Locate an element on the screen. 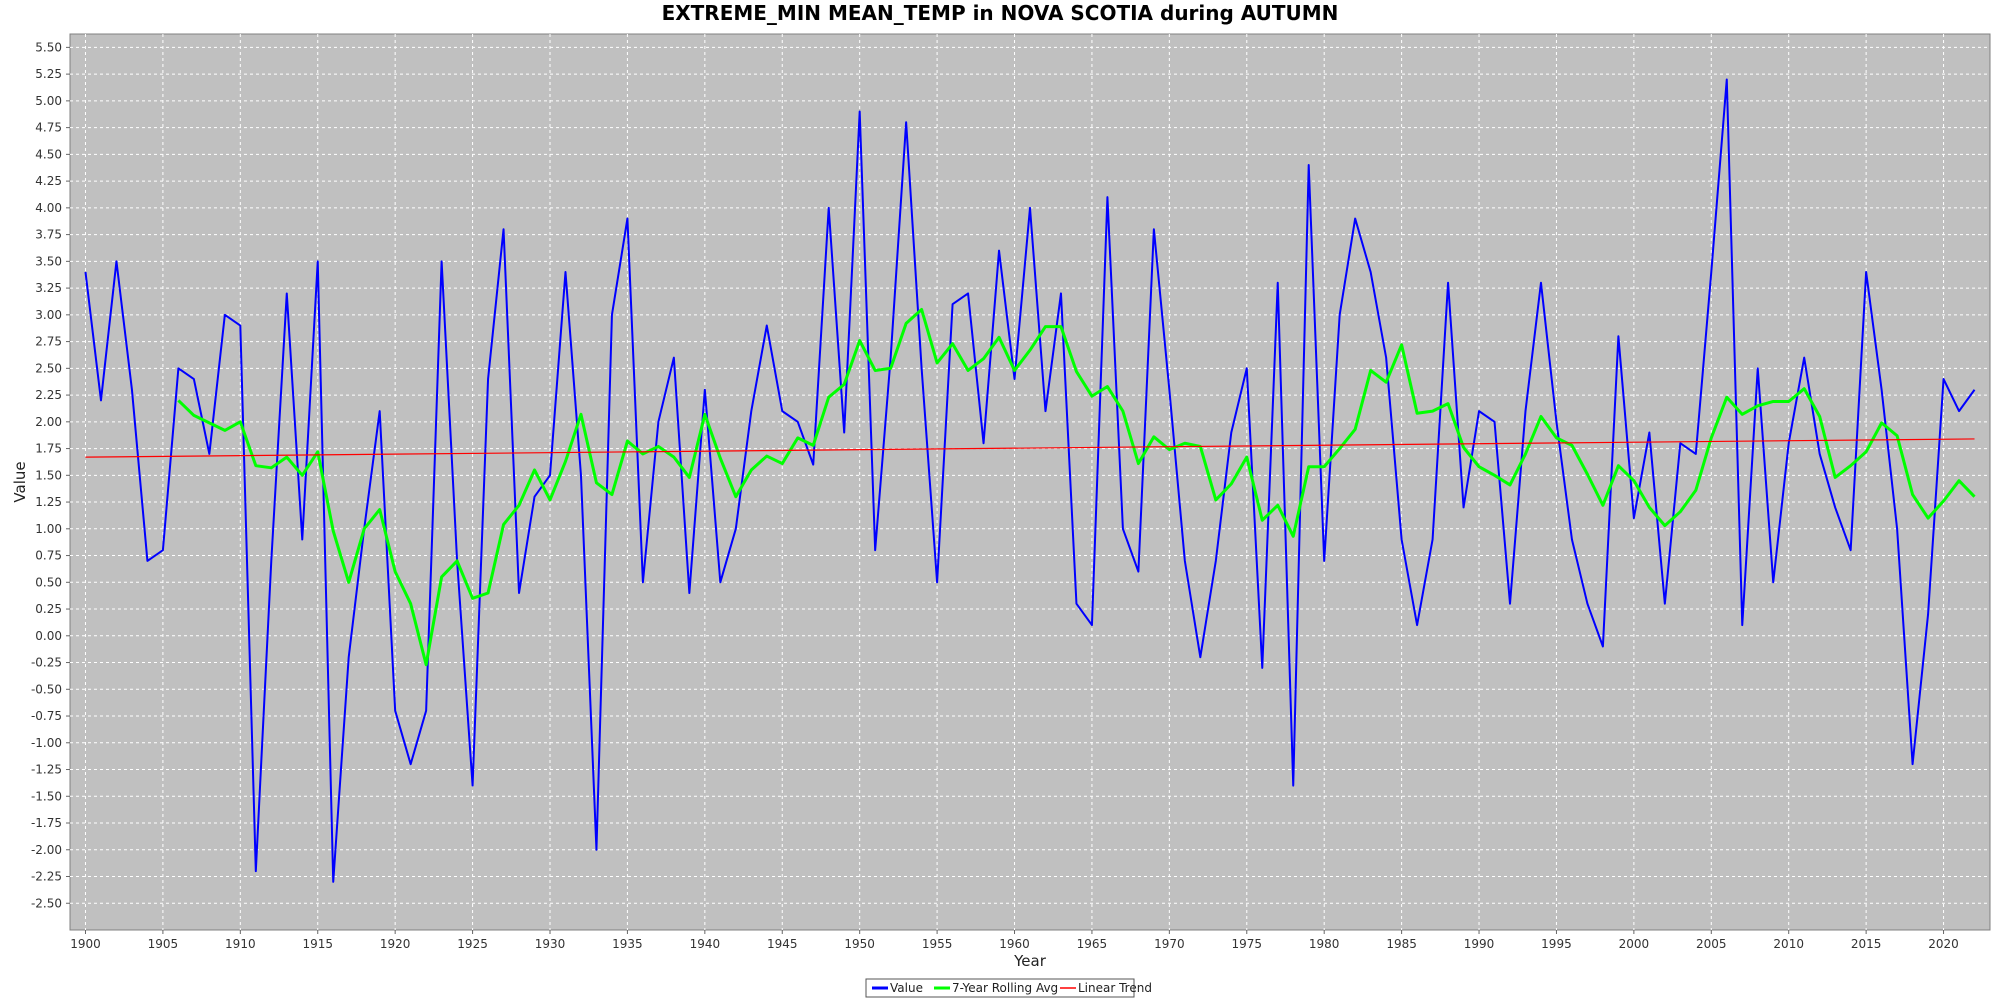  y-axis-label: Value is located at coordinates (20, 481).